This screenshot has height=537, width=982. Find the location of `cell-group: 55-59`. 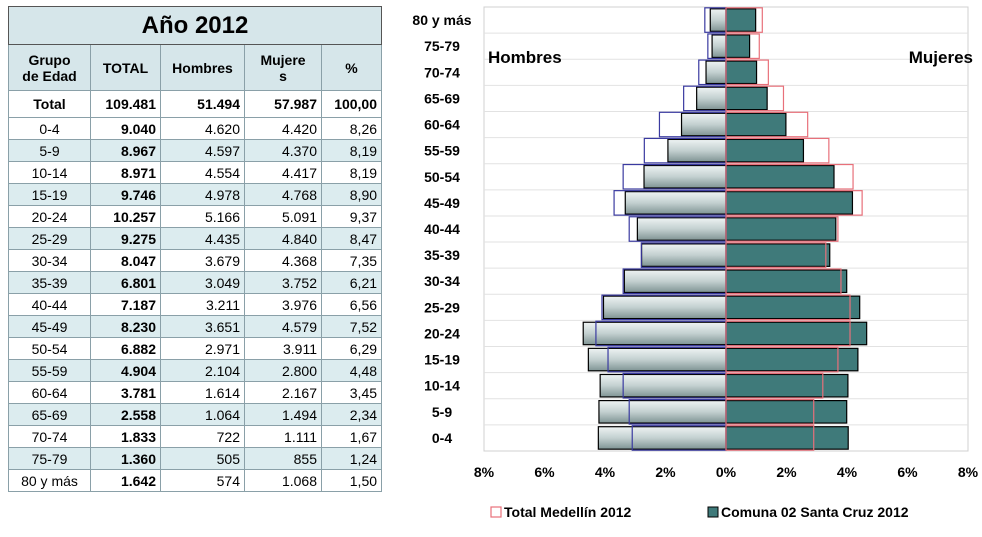

cell-group: 55-59 is located at coordinates (49, 370).